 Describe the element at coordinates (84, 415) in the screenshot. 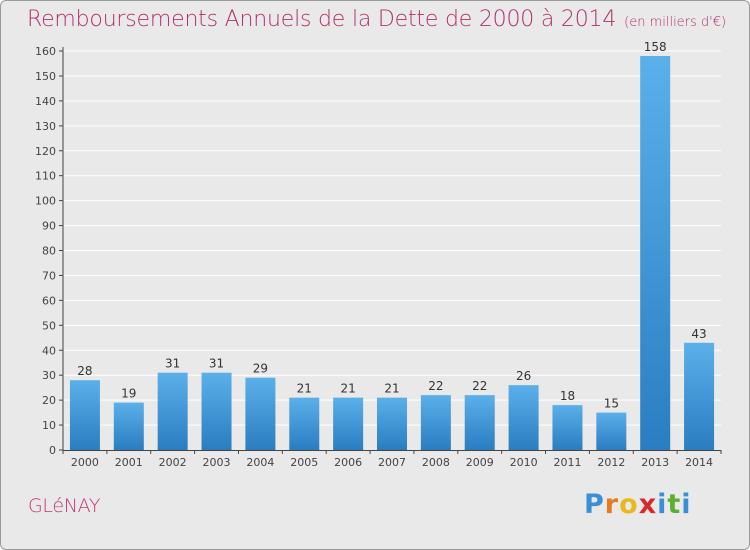

I see `bar-2000` at that location.